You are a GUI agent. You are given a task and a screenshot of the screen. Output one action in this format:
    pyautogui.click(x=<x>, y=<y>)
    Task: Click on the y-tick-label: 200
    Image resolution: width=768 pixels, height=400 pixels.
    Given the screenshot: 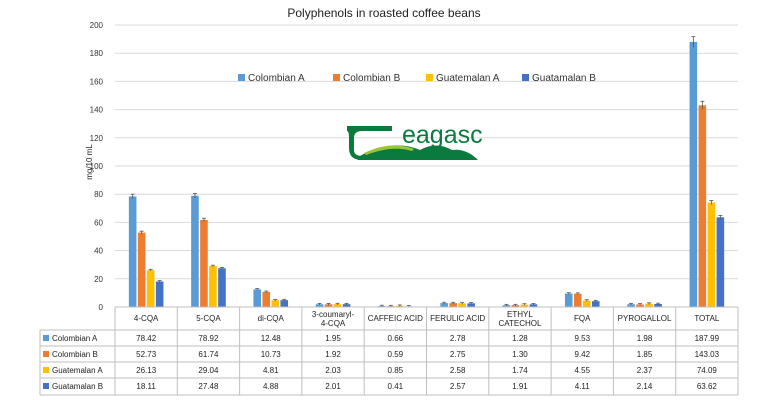 What is the action you would take?
    pyautogui.click(x=97, y=25)
    